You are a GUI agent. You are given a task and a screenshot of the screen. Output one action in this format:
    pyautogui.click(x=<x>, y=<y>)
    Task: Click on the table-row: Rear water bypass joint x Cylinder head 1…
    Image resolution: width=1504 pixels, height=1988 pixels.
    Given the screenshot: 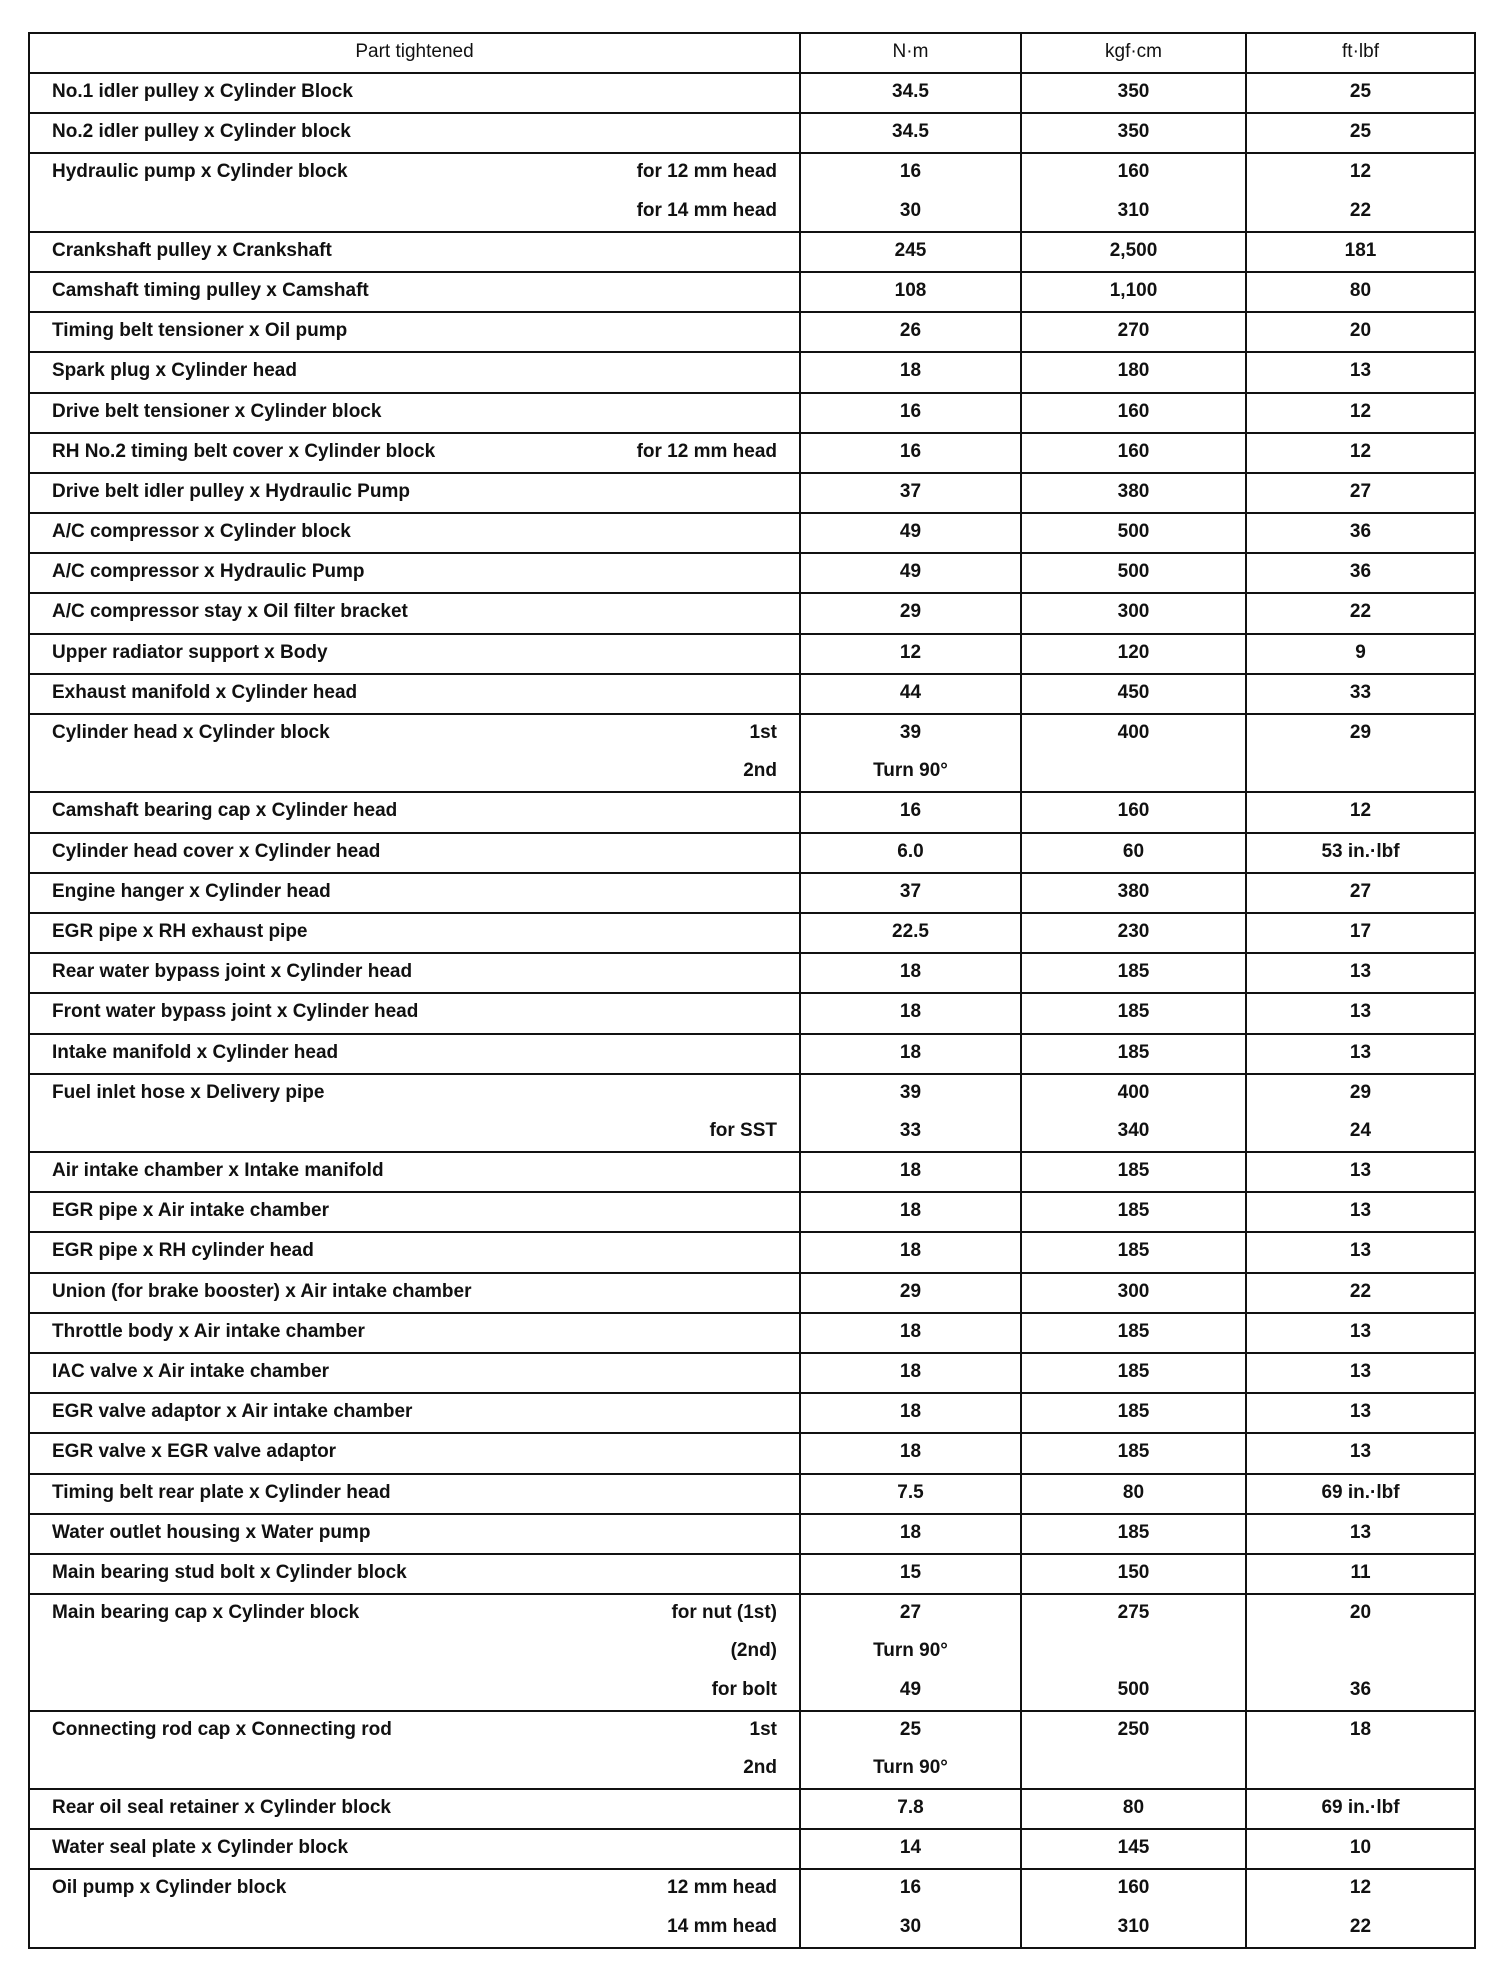 What is the action you would take?
    pyautogui.click(x=752, y=973)
    